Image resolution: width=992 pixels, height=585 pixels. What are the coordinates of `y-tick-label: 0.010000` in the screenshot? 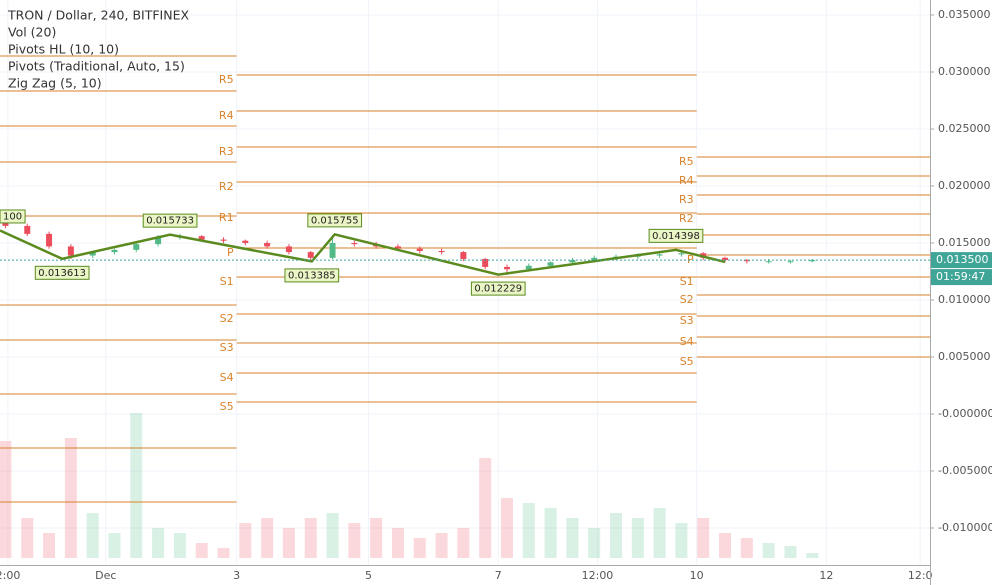 It's located at (964, 299).